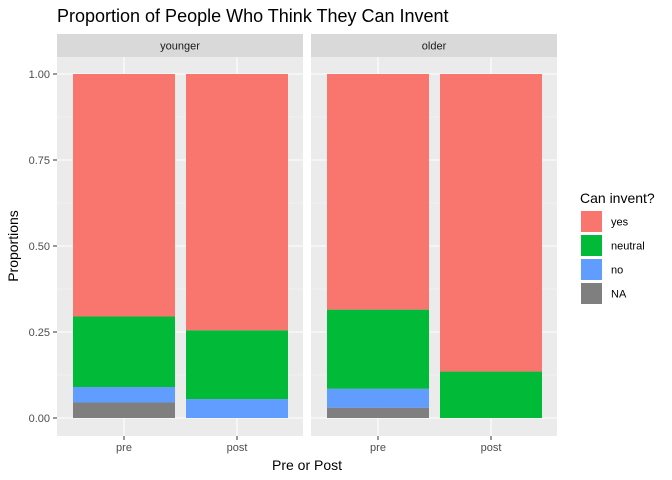 The height and width of the screenshot is (480, 672). I want to click on legend: Can invent? yes neutral no NA, so click(617, 247).